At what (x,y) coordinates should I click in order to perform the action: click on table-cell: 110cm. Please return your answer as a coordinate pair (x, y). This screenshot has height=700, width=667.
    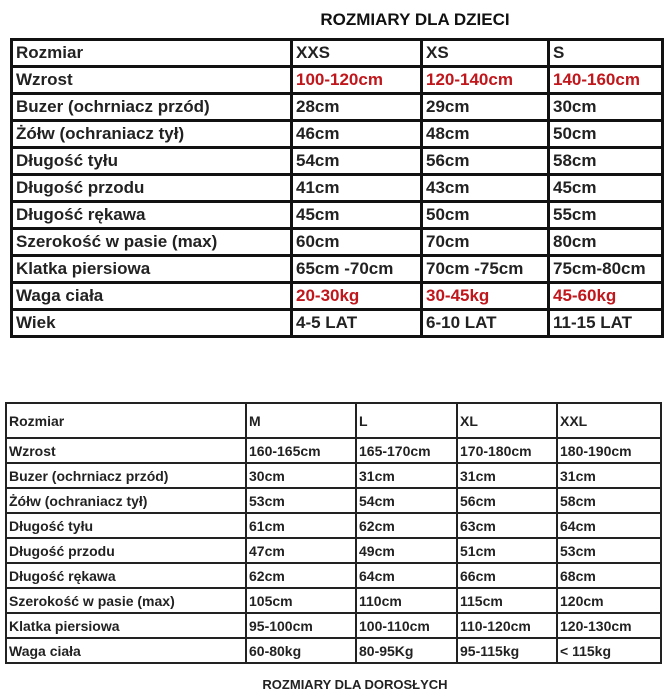
    Looking at the image, I should click on (406, 600).